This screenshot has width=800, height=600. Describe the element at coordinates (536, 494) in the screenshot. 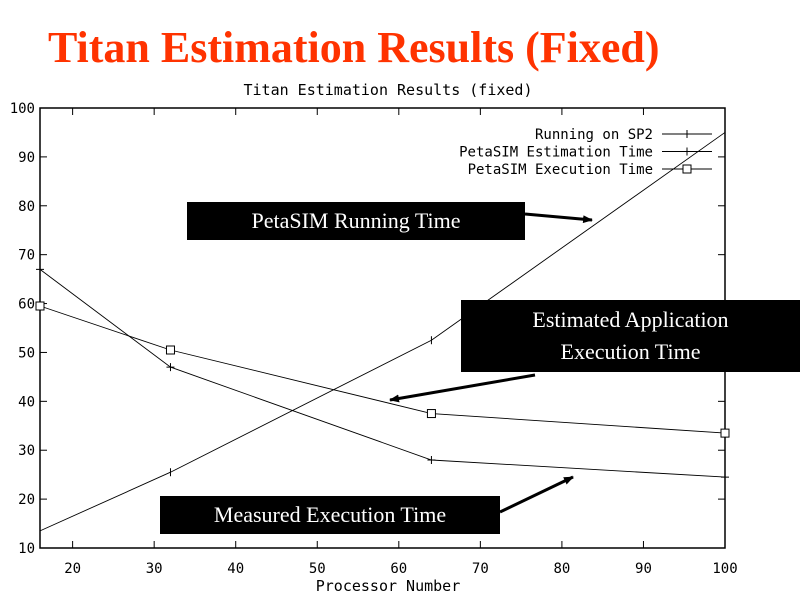

I see `arrow-measured-time` at that location.